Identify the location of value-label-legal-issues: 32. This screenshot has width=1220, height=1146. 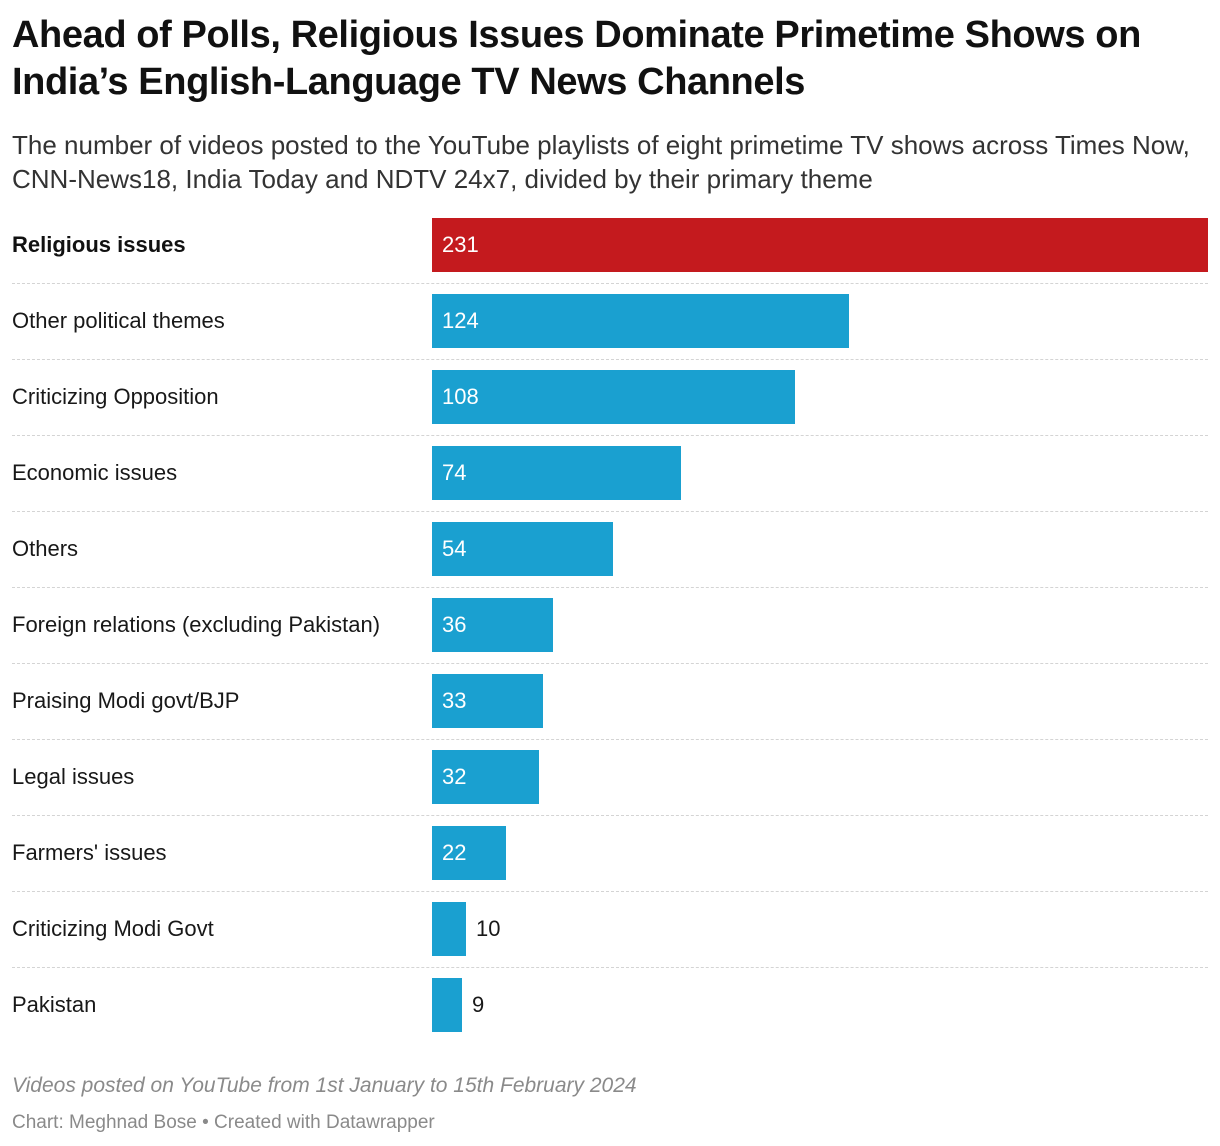
(454, 776).